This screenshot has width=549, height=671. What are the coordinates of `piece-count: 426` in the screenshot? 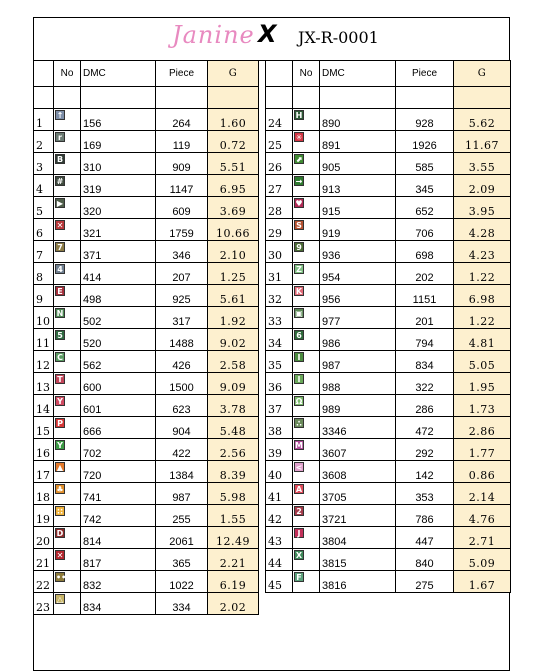 It's located at (181, 361).